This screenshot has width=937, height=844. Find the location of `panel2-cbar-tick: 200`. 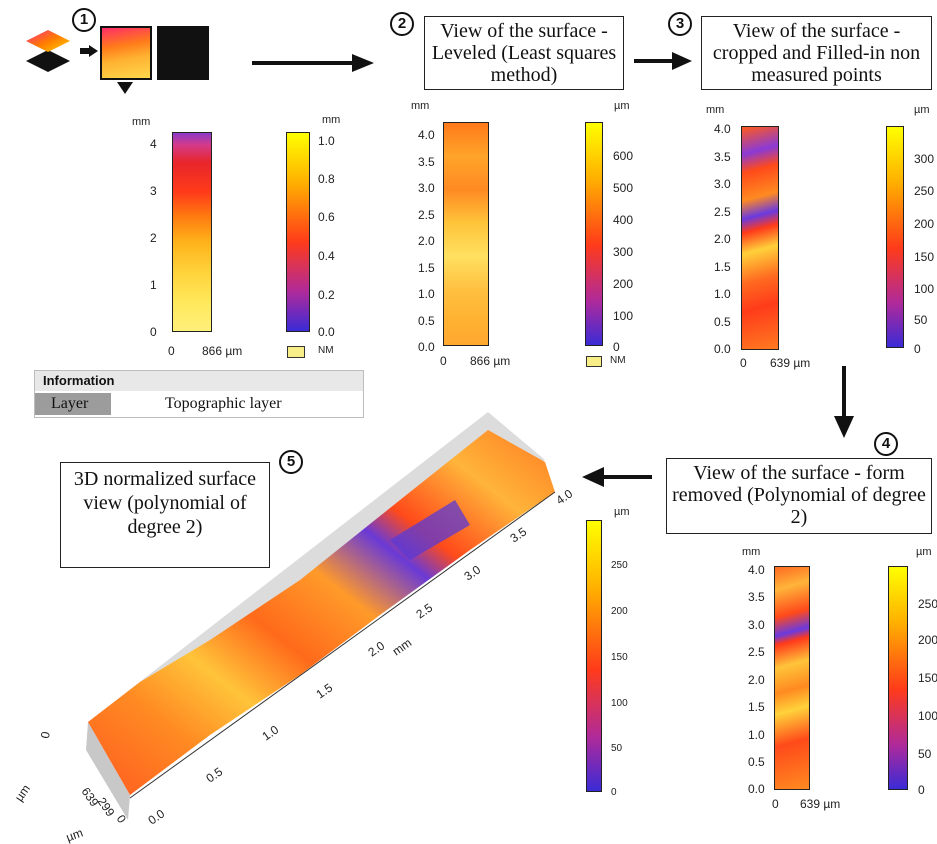

panel2-cbar-tick: 200 is located at coordinates (623, 284).